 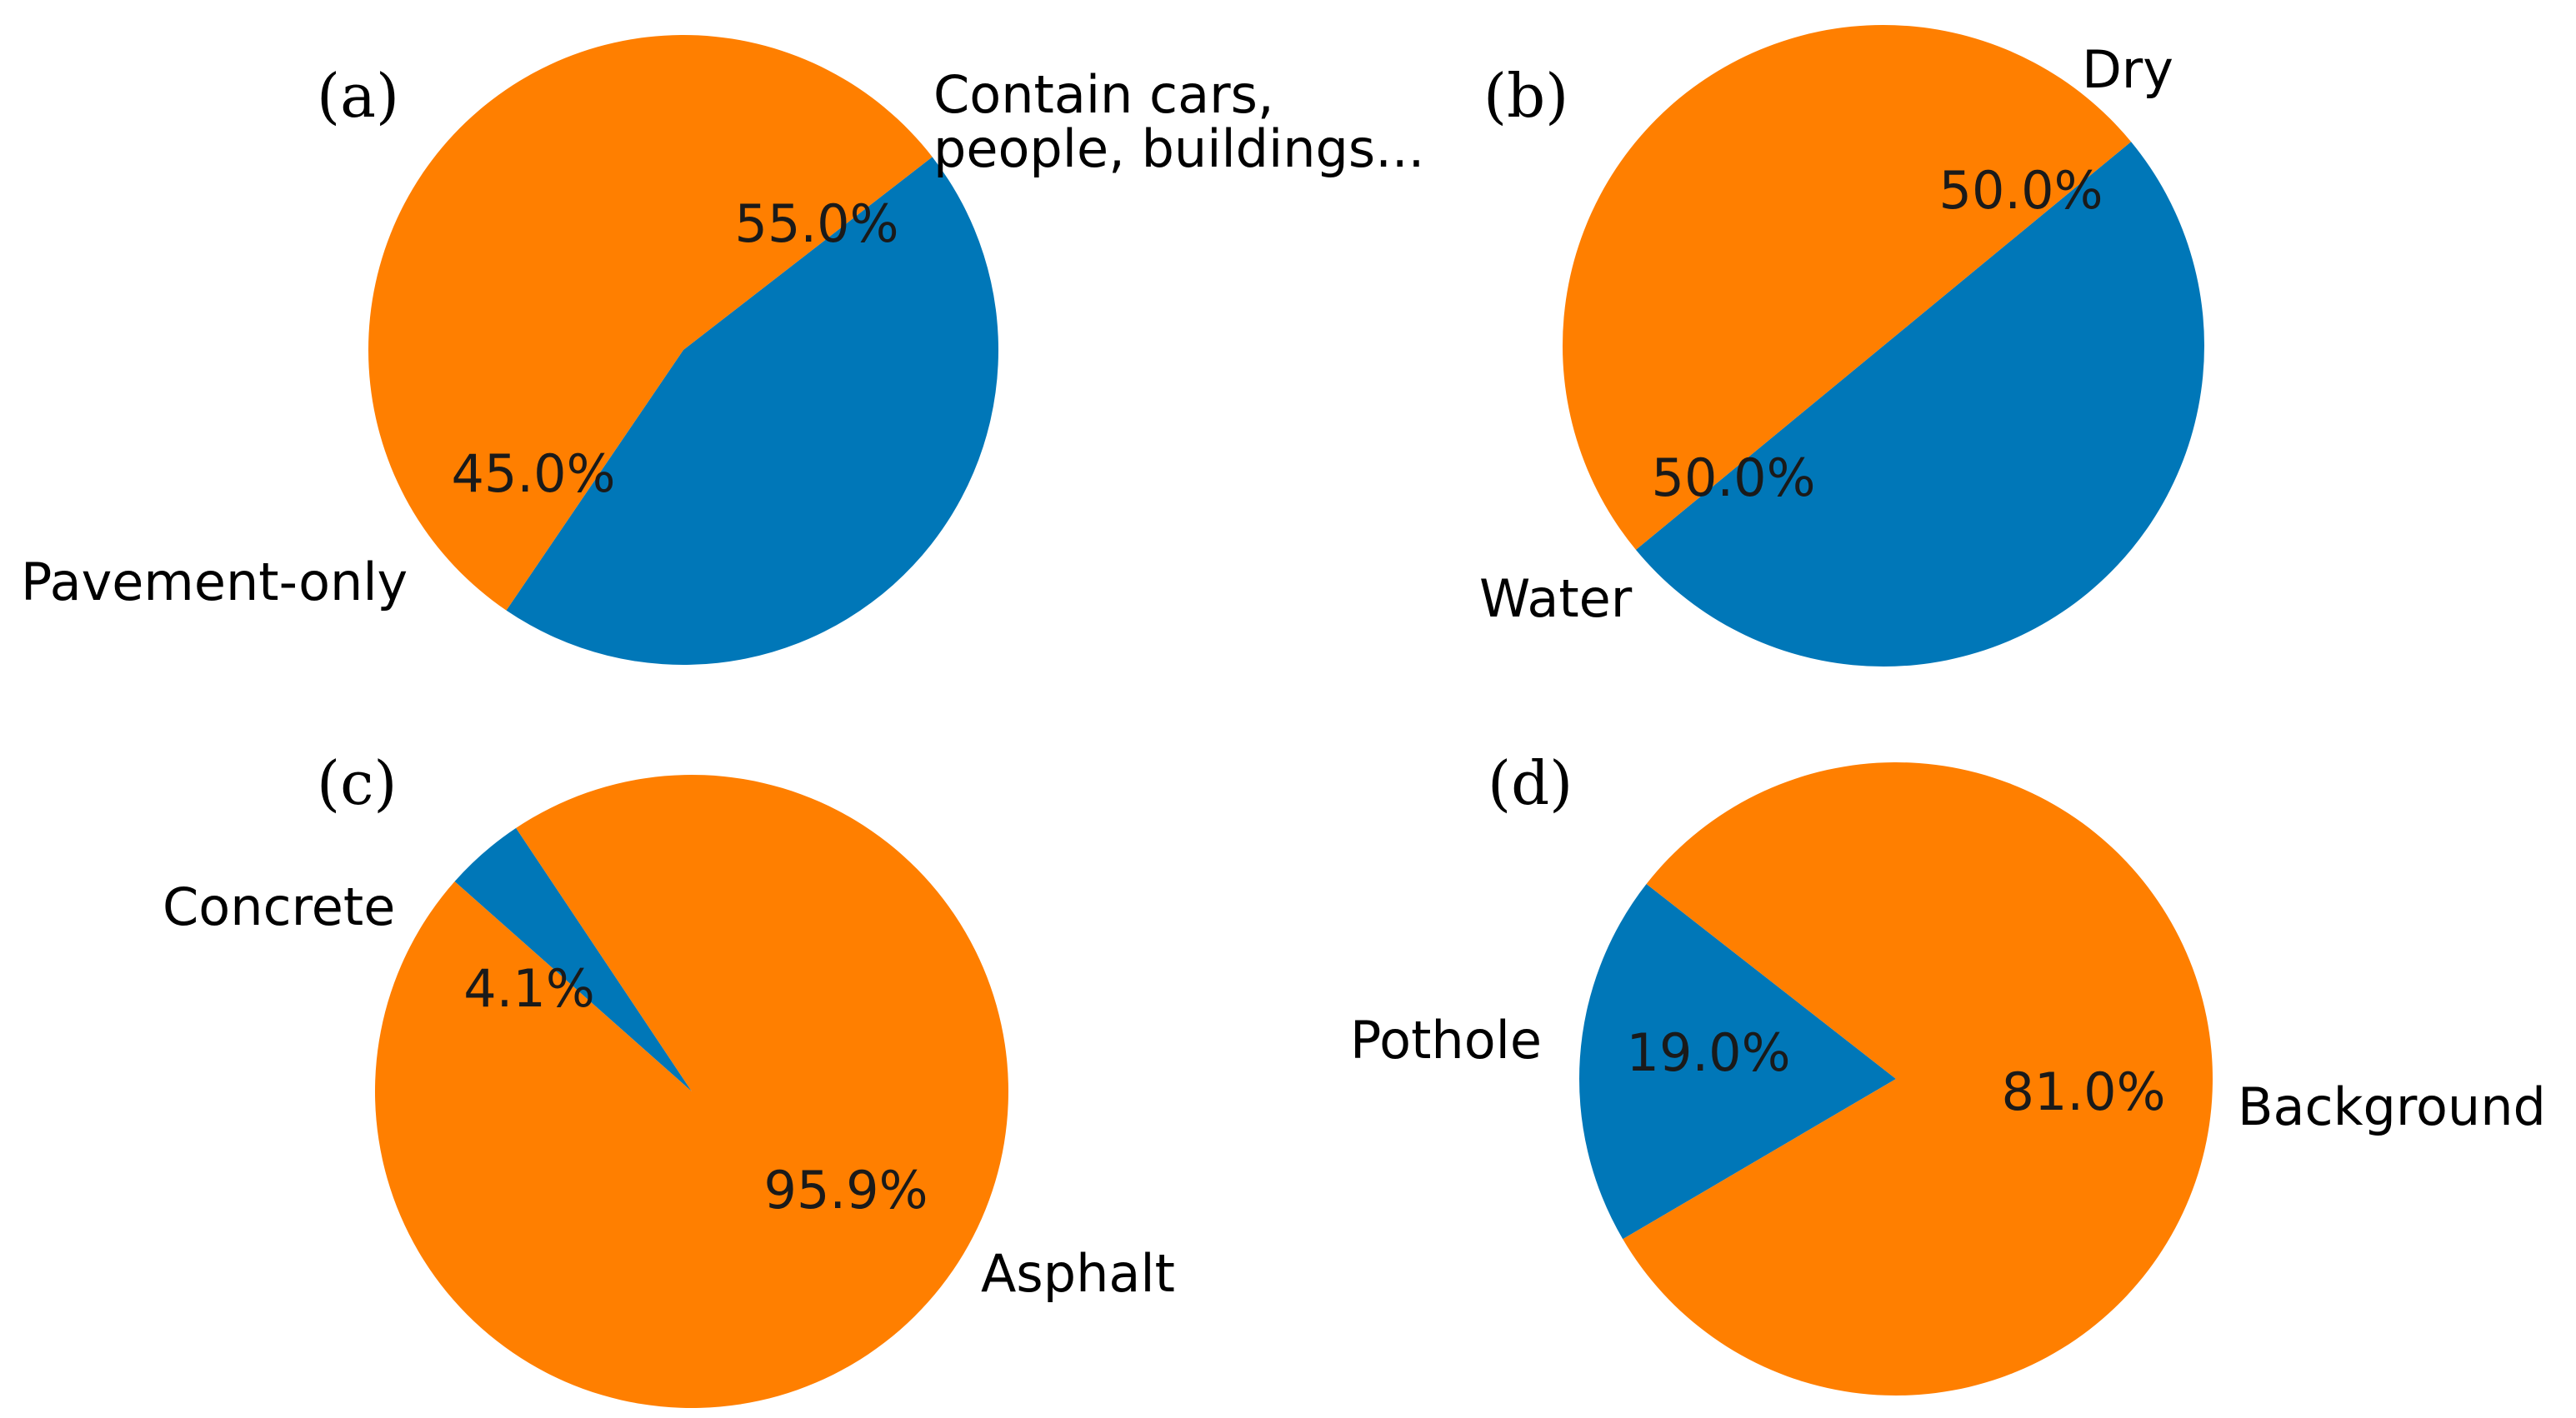 I want to click on slice-percentage: 4.1%, so click(x=529, y=988).